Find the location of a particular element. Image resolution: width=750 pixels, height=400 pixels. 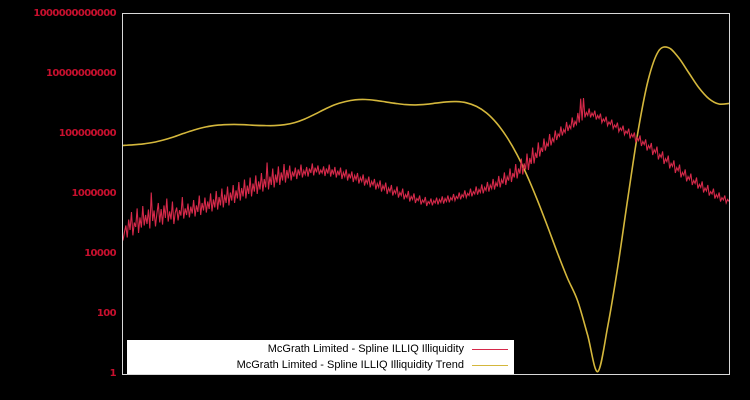

y-axis-tick-label: 100000000 is located at coordinates (87, 133).